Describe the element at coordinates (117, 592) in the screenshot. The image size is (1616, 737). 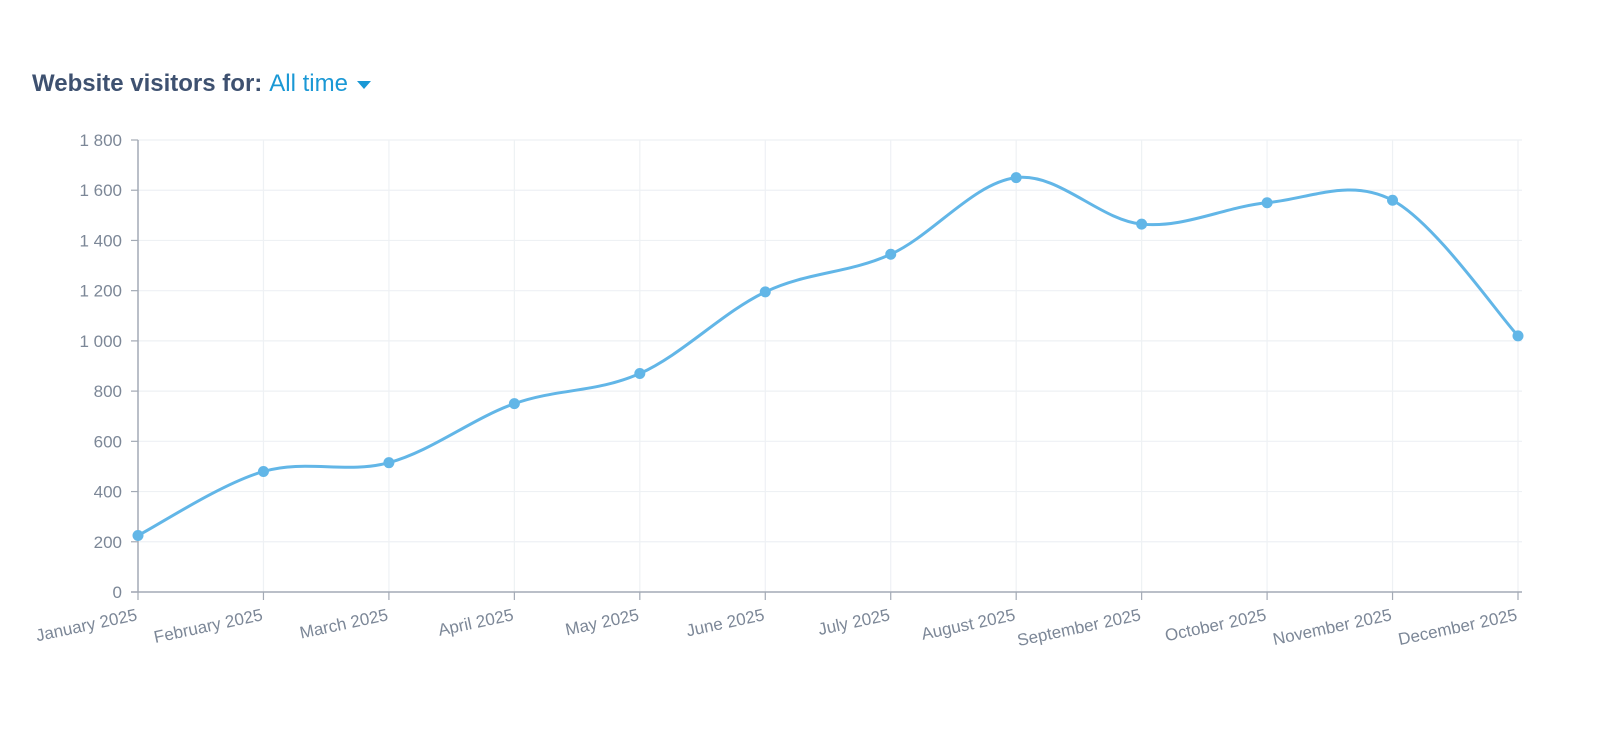
I see `y-tick-label: 0` at that location.